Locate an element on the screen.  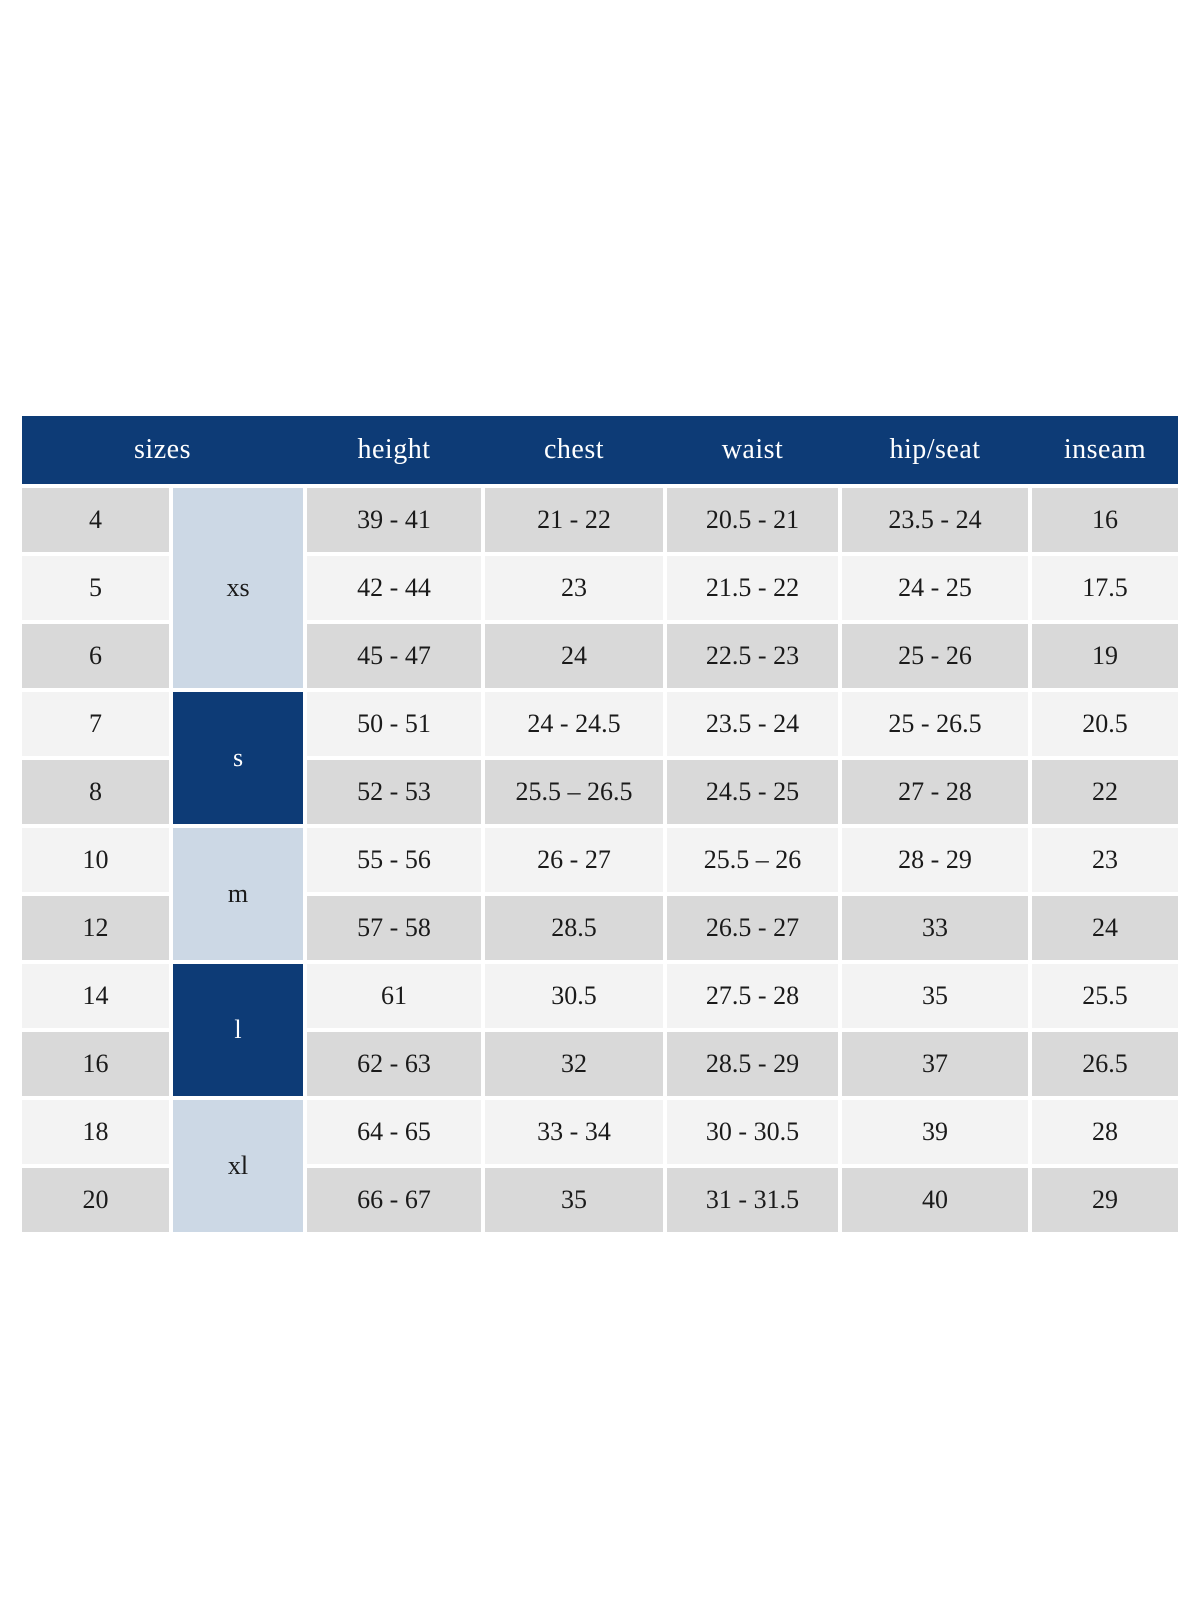
height-cell: 45 - 47 is located at coordinates (394, 656).